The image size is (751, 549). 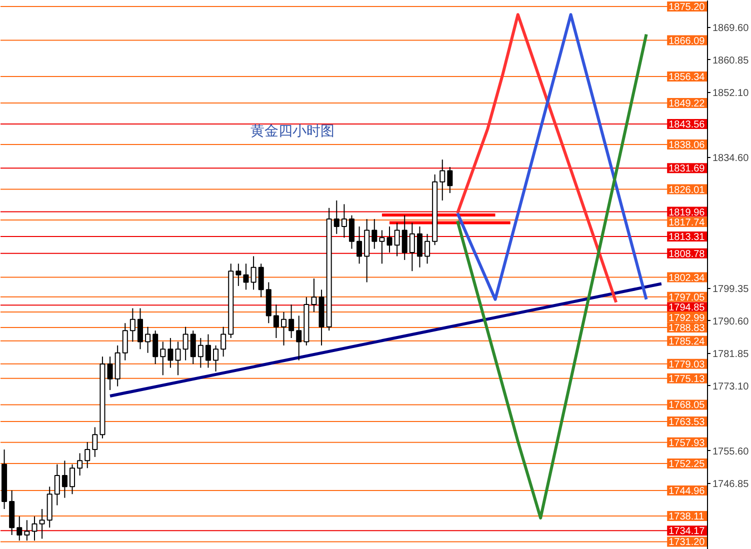 I want to click on ref-line-label: 1731.20, so click(x=687, y=542).